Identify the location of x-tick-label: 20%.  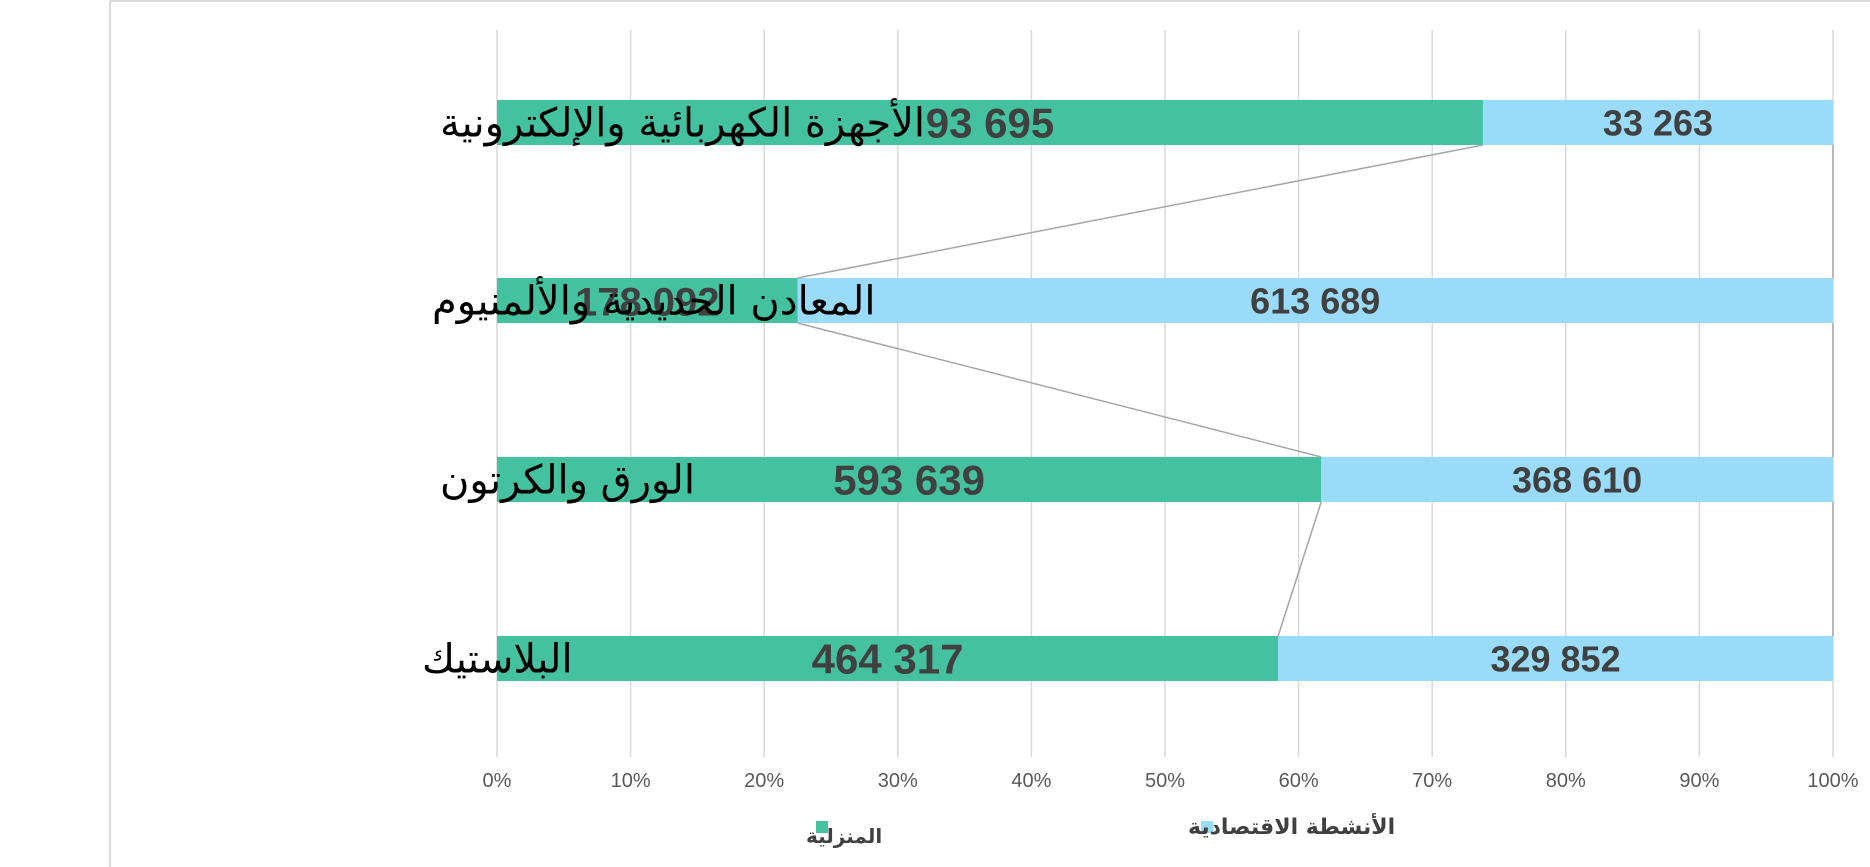
(764, 781).